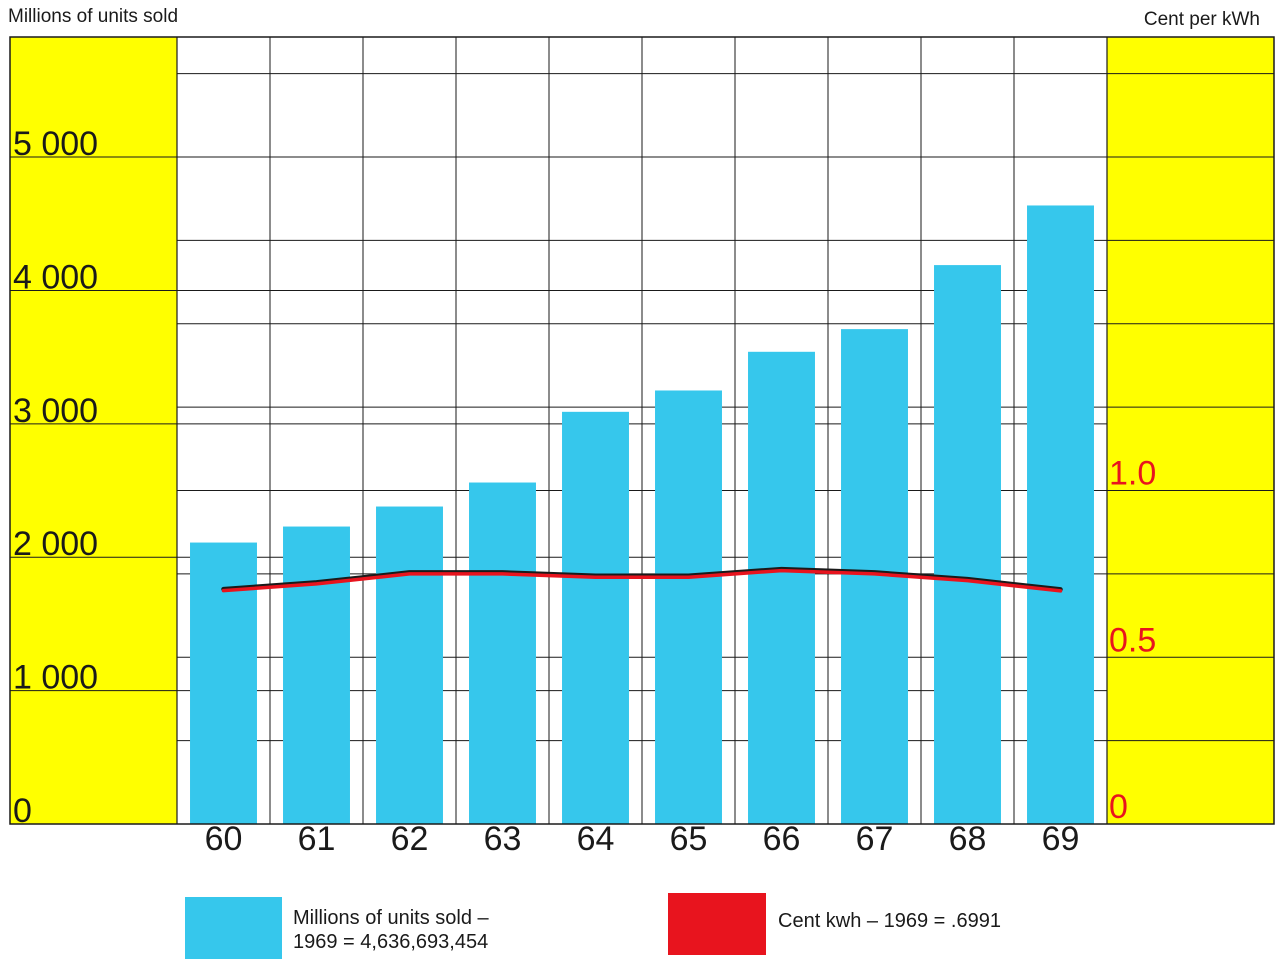 The image size is (1280, 959). What do you see at coordinates (503, 839) in the screenshot?
I see `x-tick-label: 63` at bounding box center [503, 839].